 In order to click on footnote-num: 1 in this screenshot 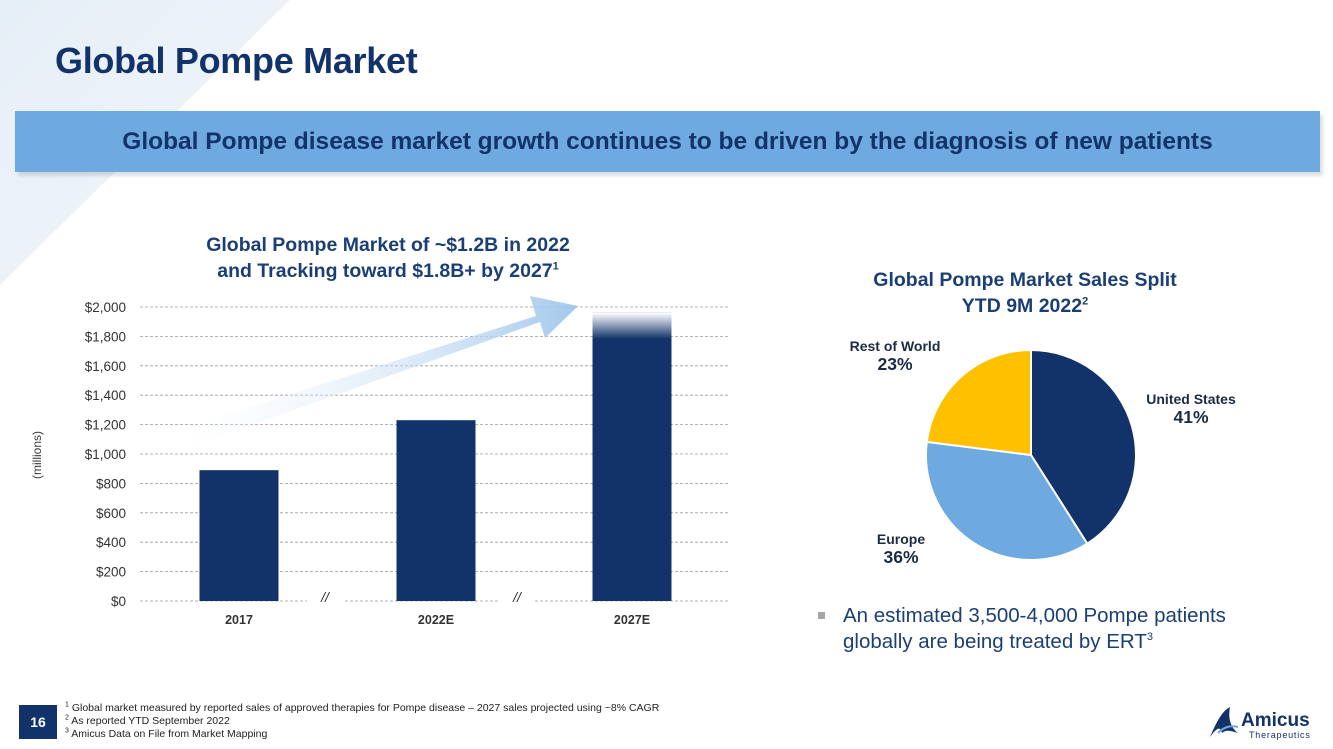, I will do `click(67, 705)`.